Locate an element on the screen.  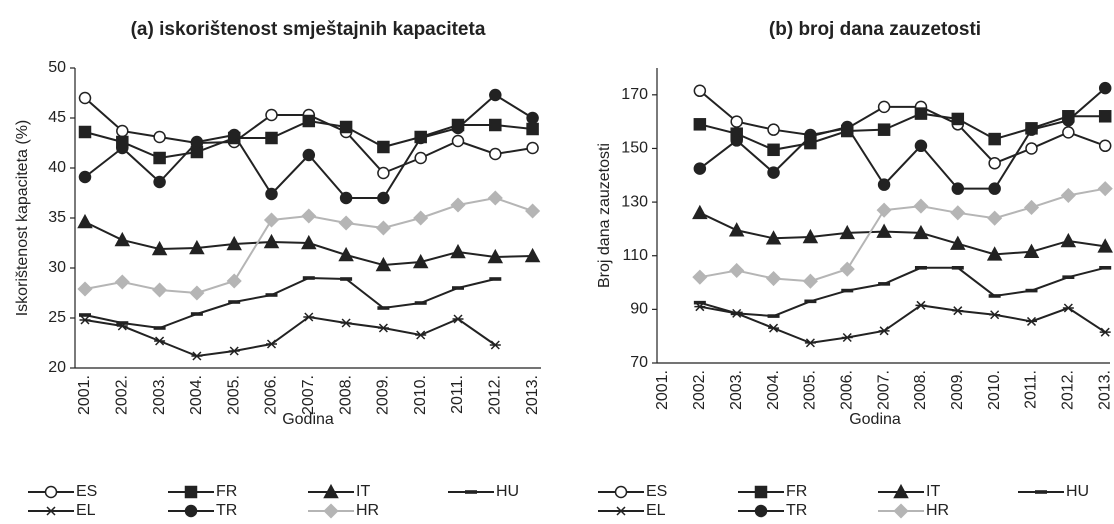
legend-label: TR is located at coordinates (226, 510).